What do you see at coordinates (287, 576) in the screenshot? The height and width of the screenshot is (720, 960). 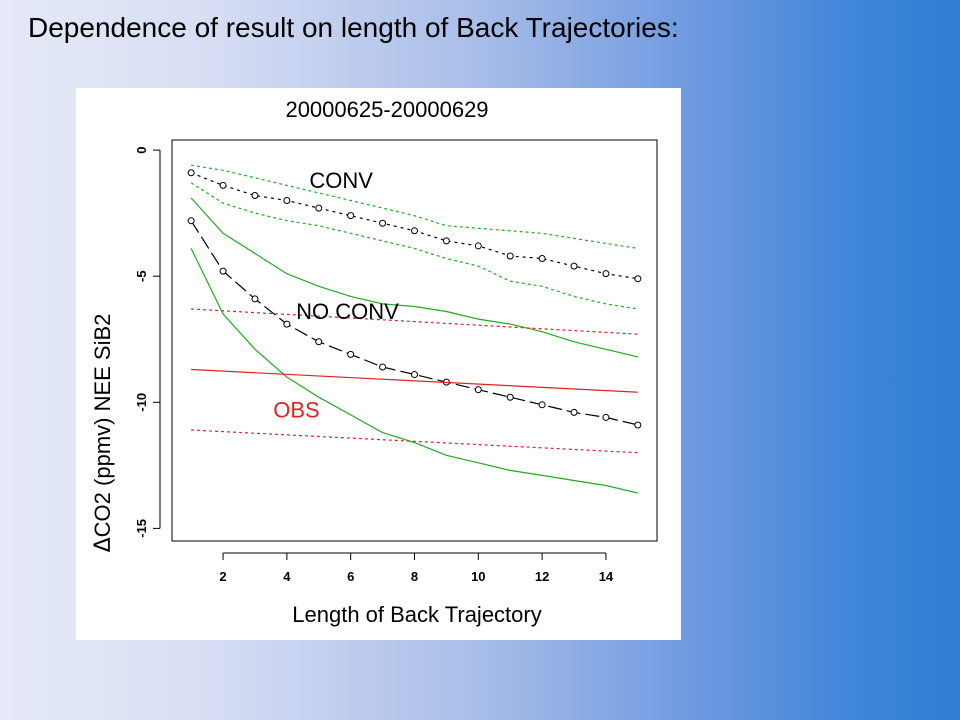 I see `x-tick-label: 4` at bounding box center [287, 576].